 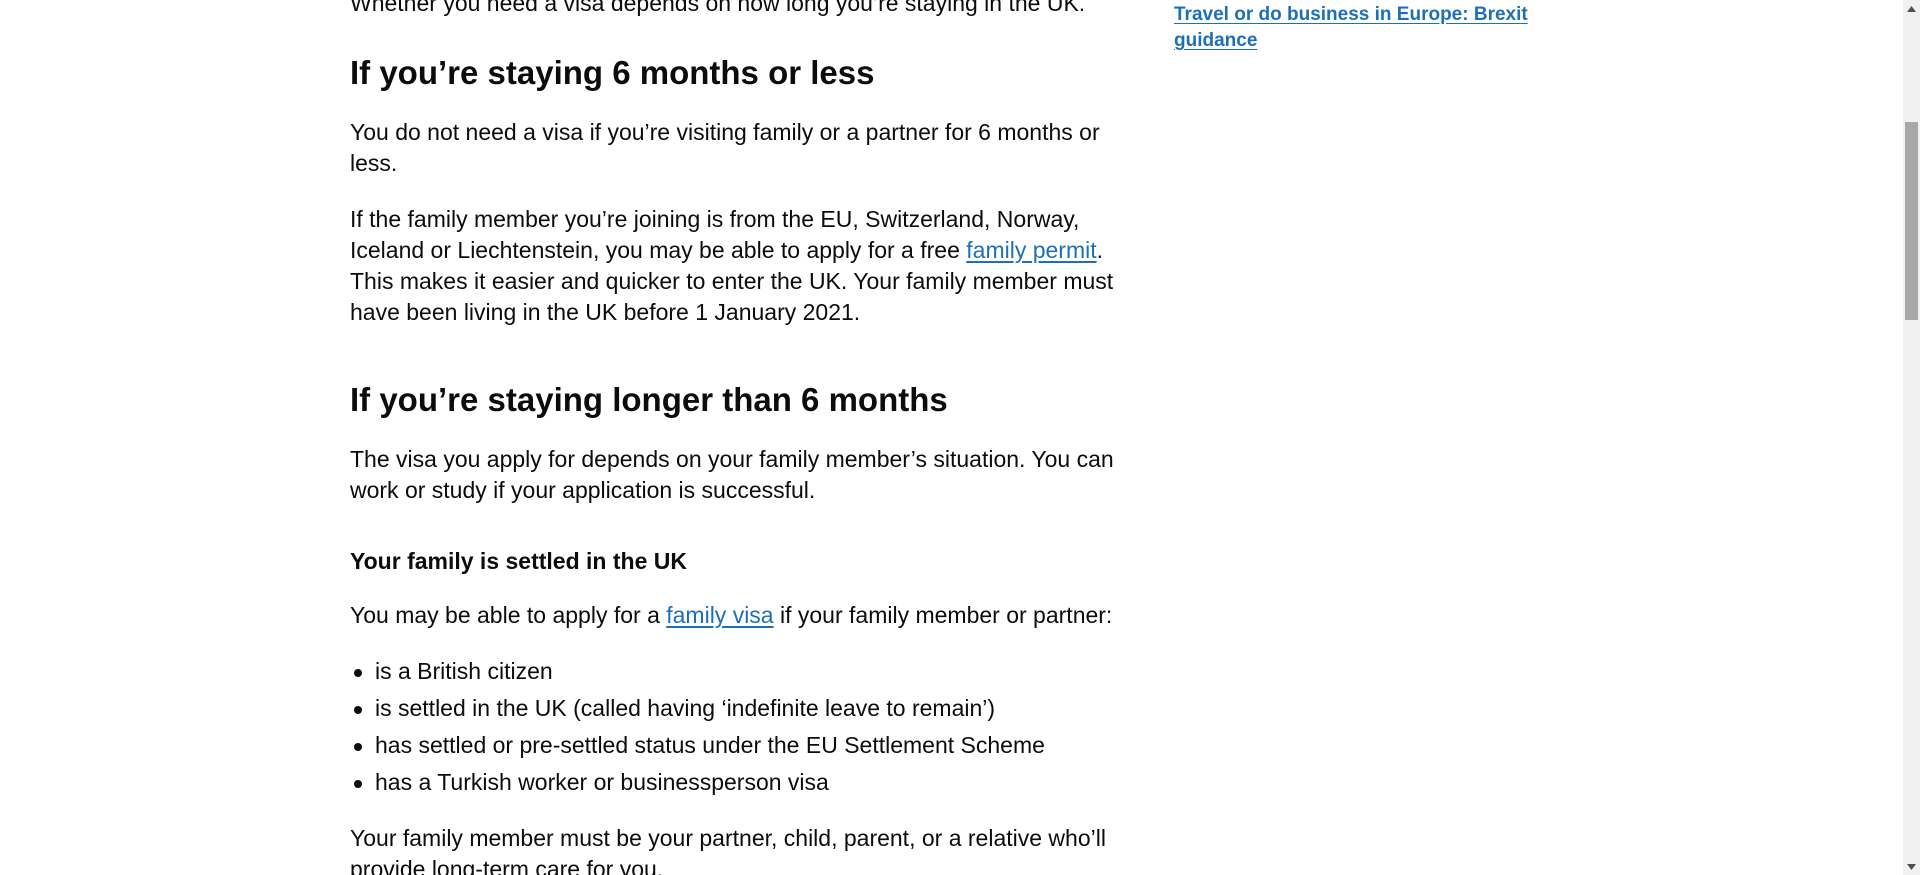 What do you see at coordinates (612, 72) in the screenshot?
I see `section-heading-6-months-or-less: If you’re staying 6 months or less` at bounding box center [612, 72].